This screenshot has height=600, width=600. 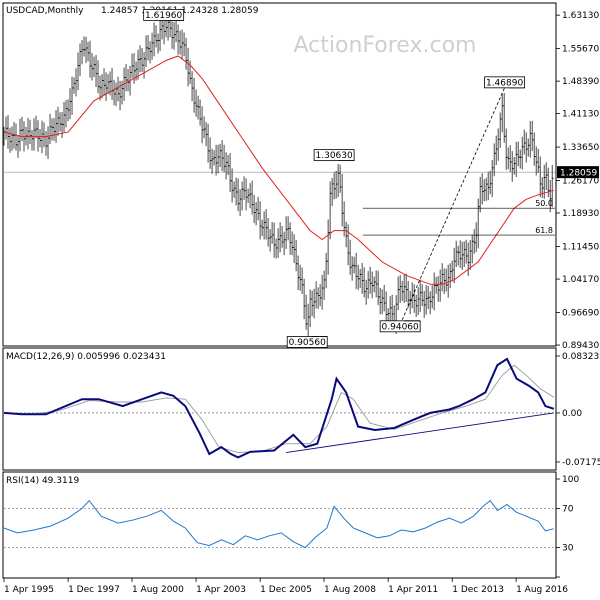 I want to click on fib-level-label: 50.0, so click(x=544, y=203).